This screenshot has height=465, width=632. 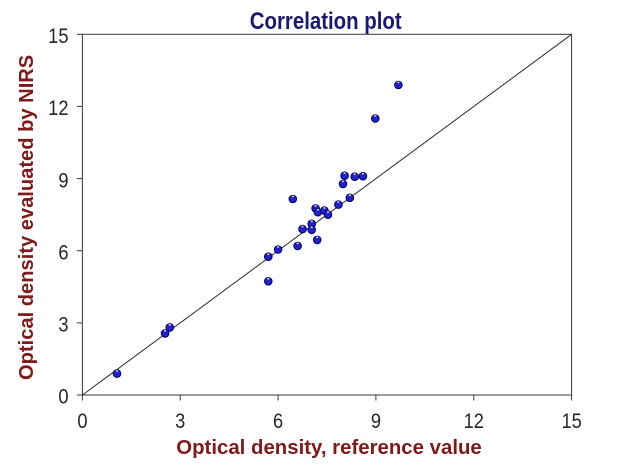 What do you see at coordinates (326, 20) in the screenshot?
I see `svg-text: Correlation plot` at bounding box center [326, 20].